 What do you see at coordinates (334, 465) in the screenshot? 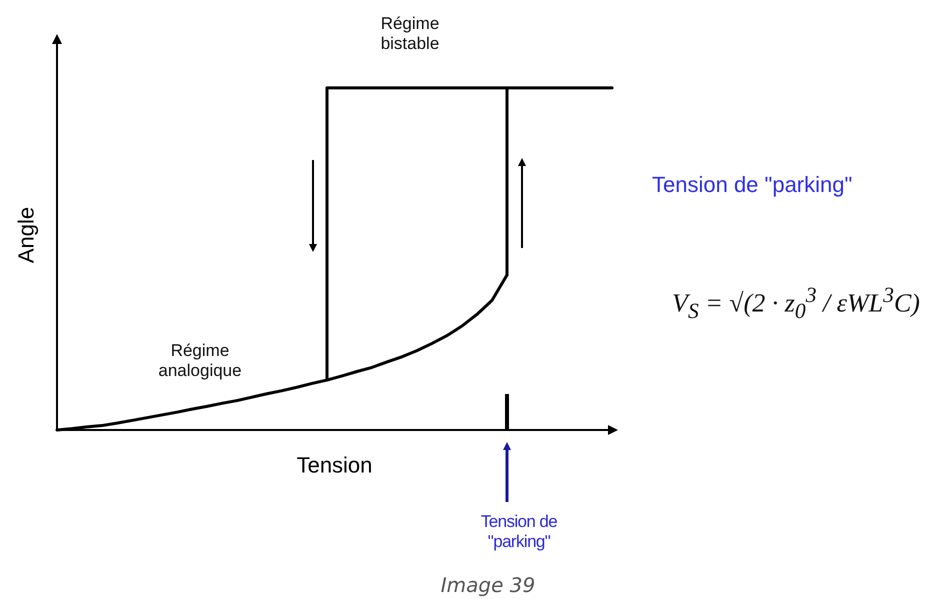
I see `x-axis-title: Tension` at bounding box center [334, 465].